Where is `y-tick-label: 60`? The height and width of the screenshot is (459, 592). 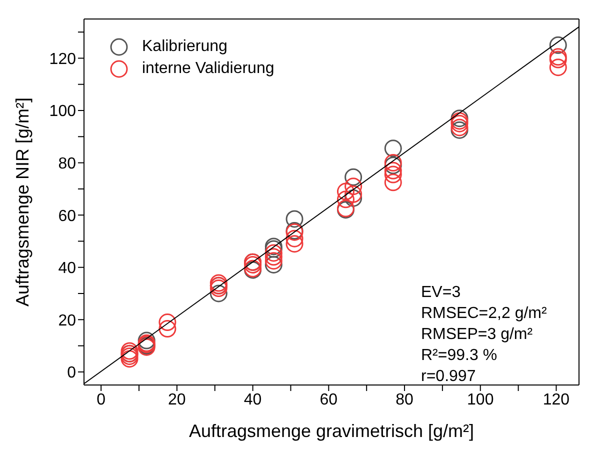
y-tick-label: 60 is located at coordinates (67, 216).